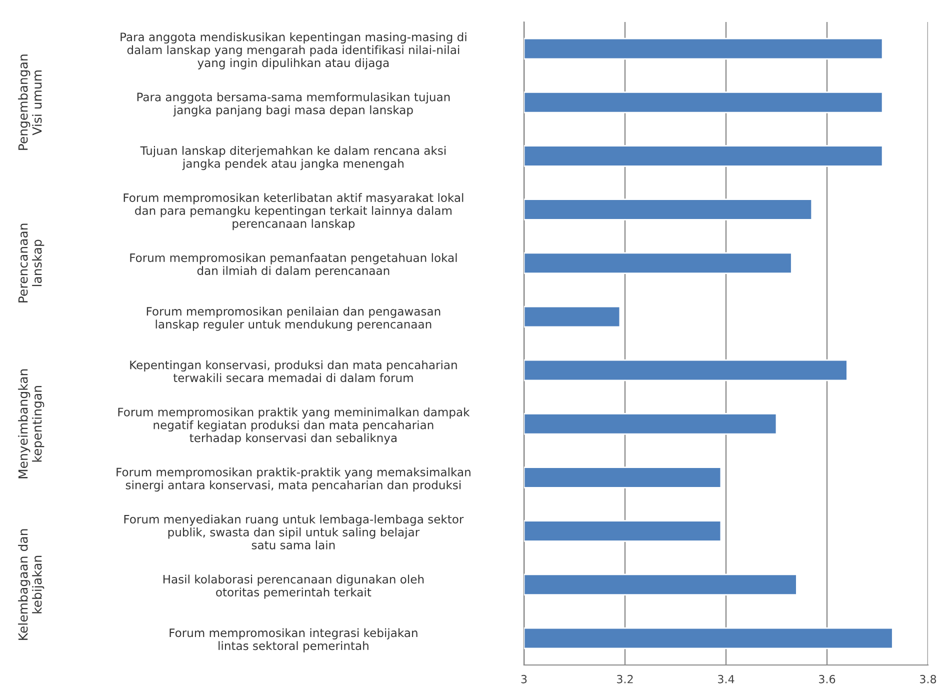 The height and width of the screenshot is (693, 940). What do you see at coordinates (293, 586) in the screenshot?
I see `y-tick-label: Hasil kolaborasi perencanaan digunakan oleh otoritas pemerintah terkait` at bounding box center [293, 586].